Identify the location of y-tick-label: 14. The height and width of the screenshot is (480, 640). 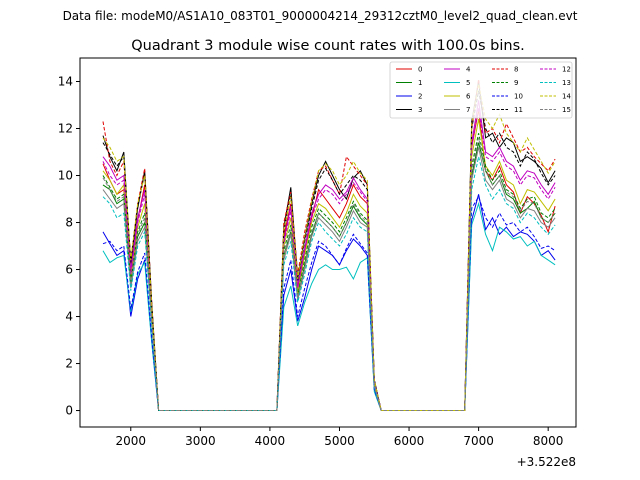
(65, 82).